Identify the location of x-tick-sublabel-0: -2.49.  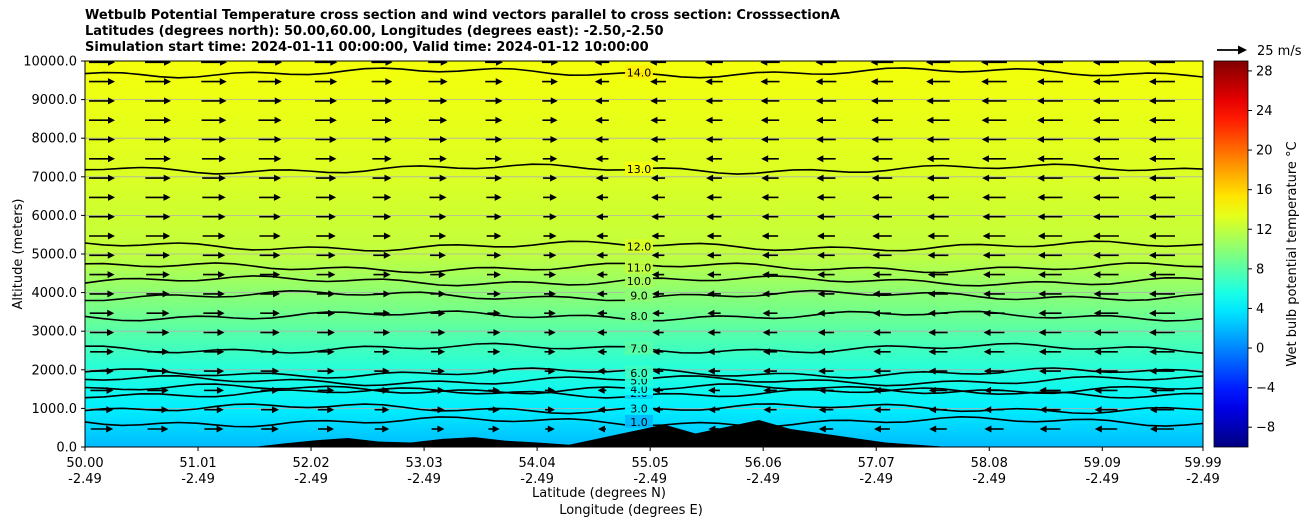
(85, 479).